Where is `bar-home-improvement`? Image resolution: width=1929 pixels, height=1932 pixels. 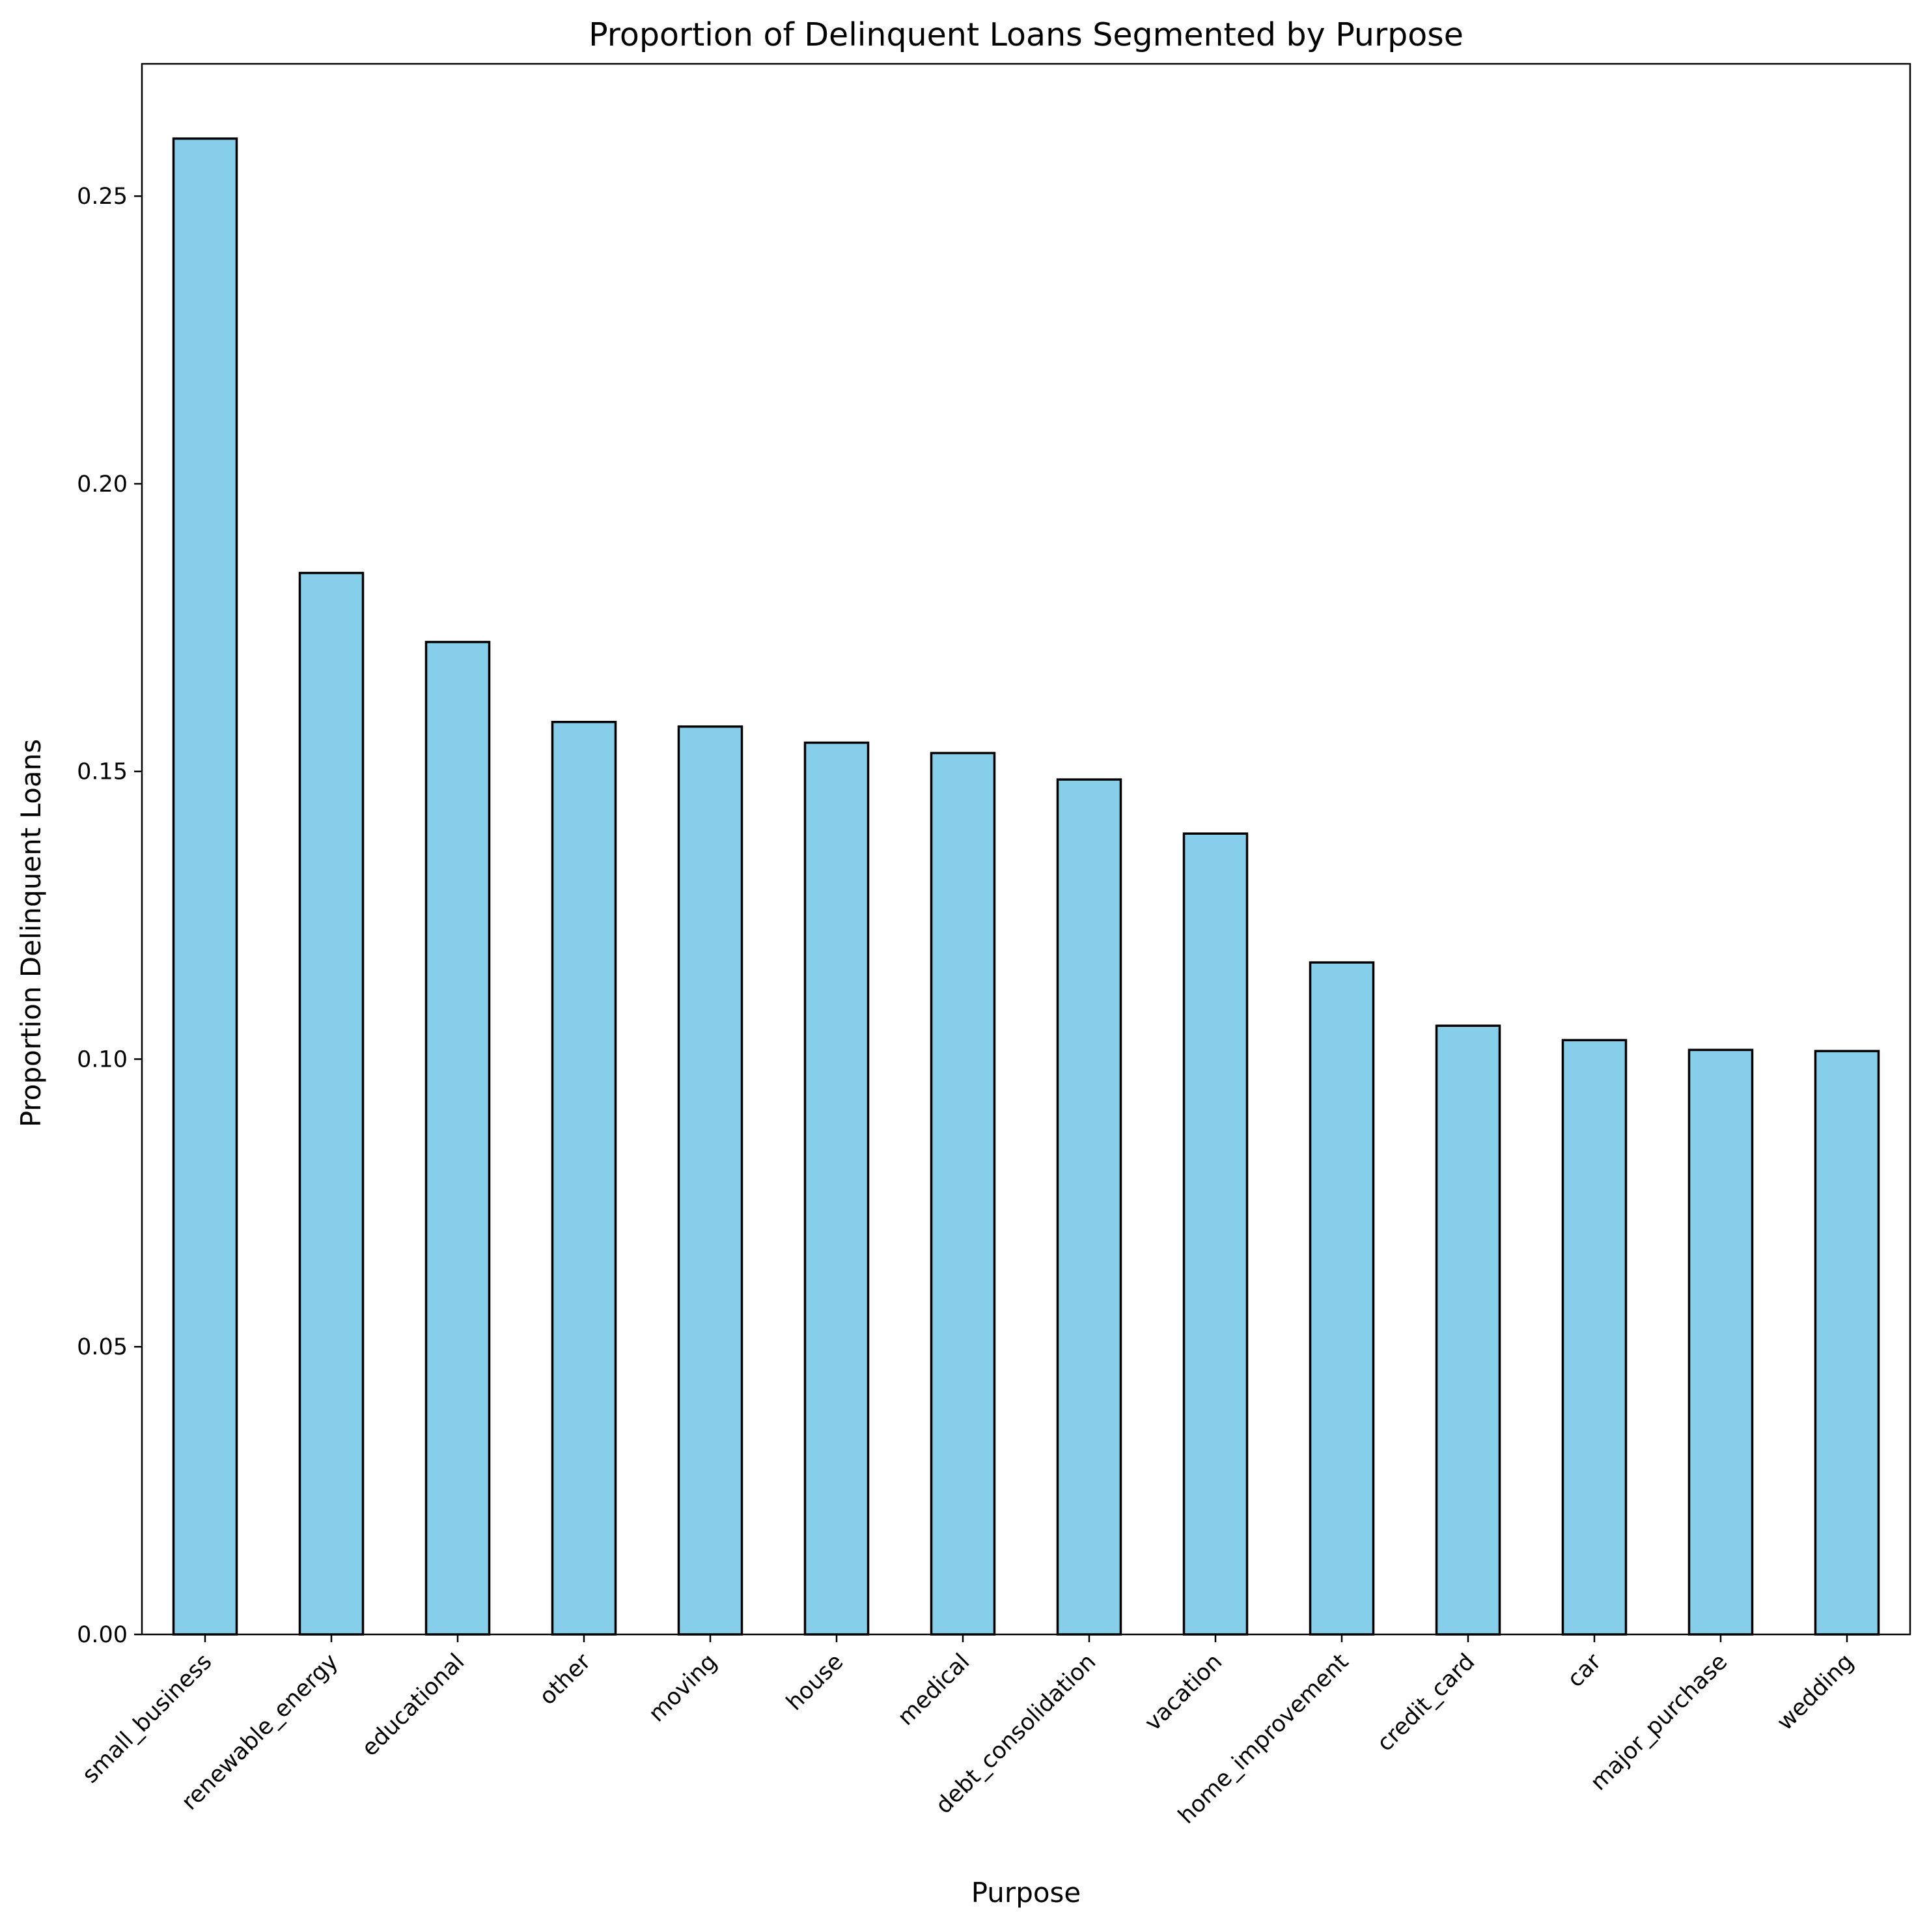
bar-home-improvement is located at coordinates (1342, 1298).